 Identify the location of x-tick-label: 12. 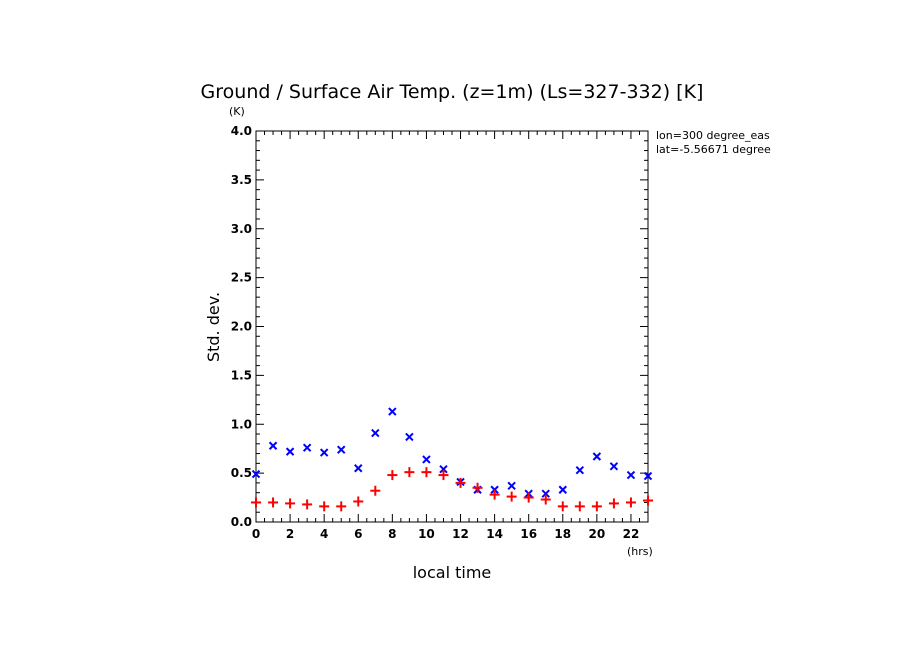
(460, 534).